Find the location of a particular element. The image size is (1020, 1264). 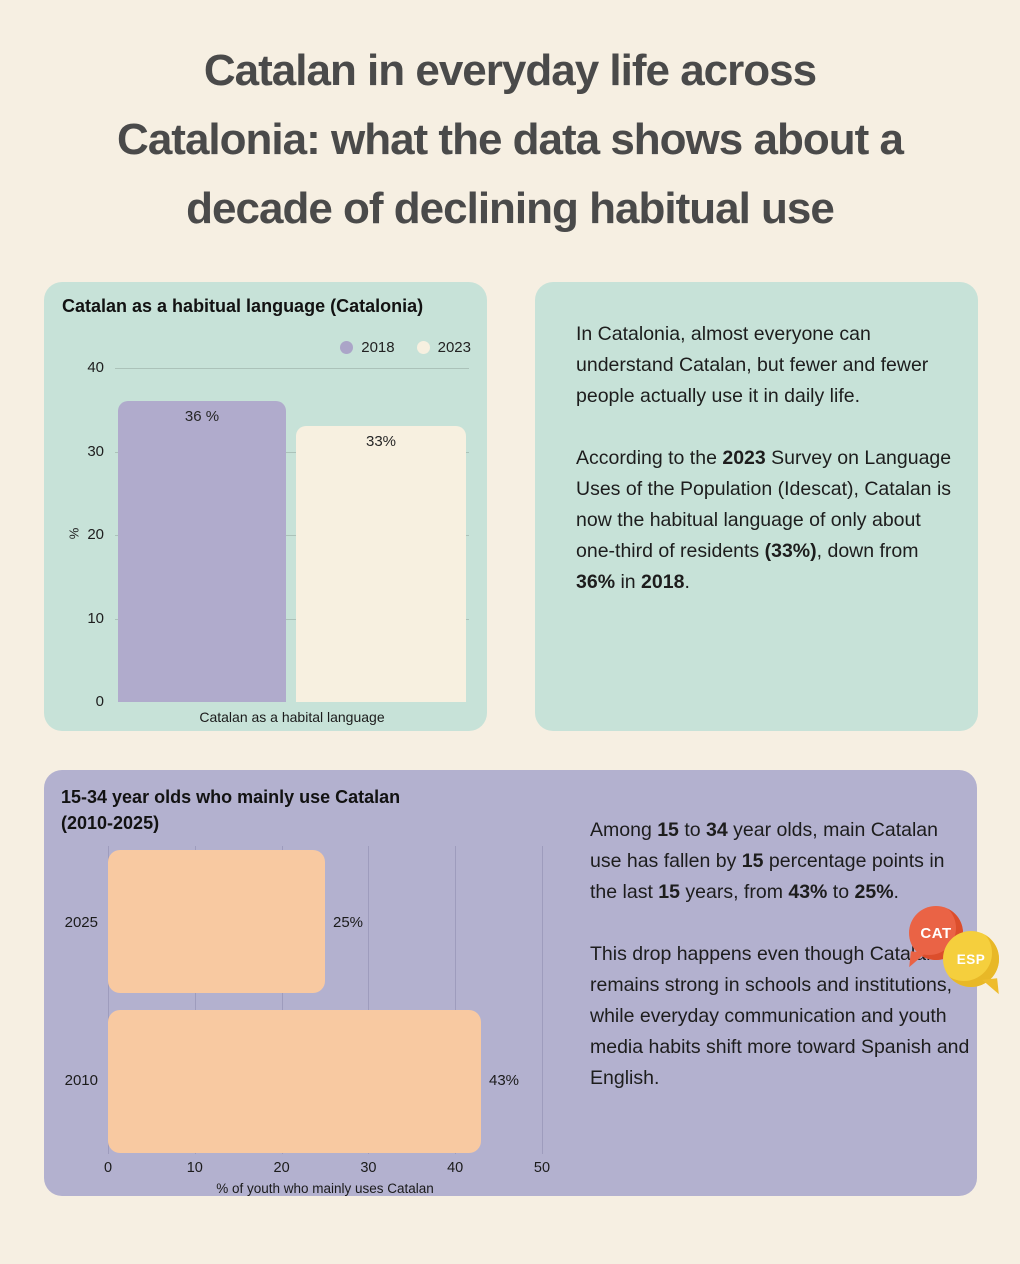

y-axis-label: % is located at coordinates (74, 533).